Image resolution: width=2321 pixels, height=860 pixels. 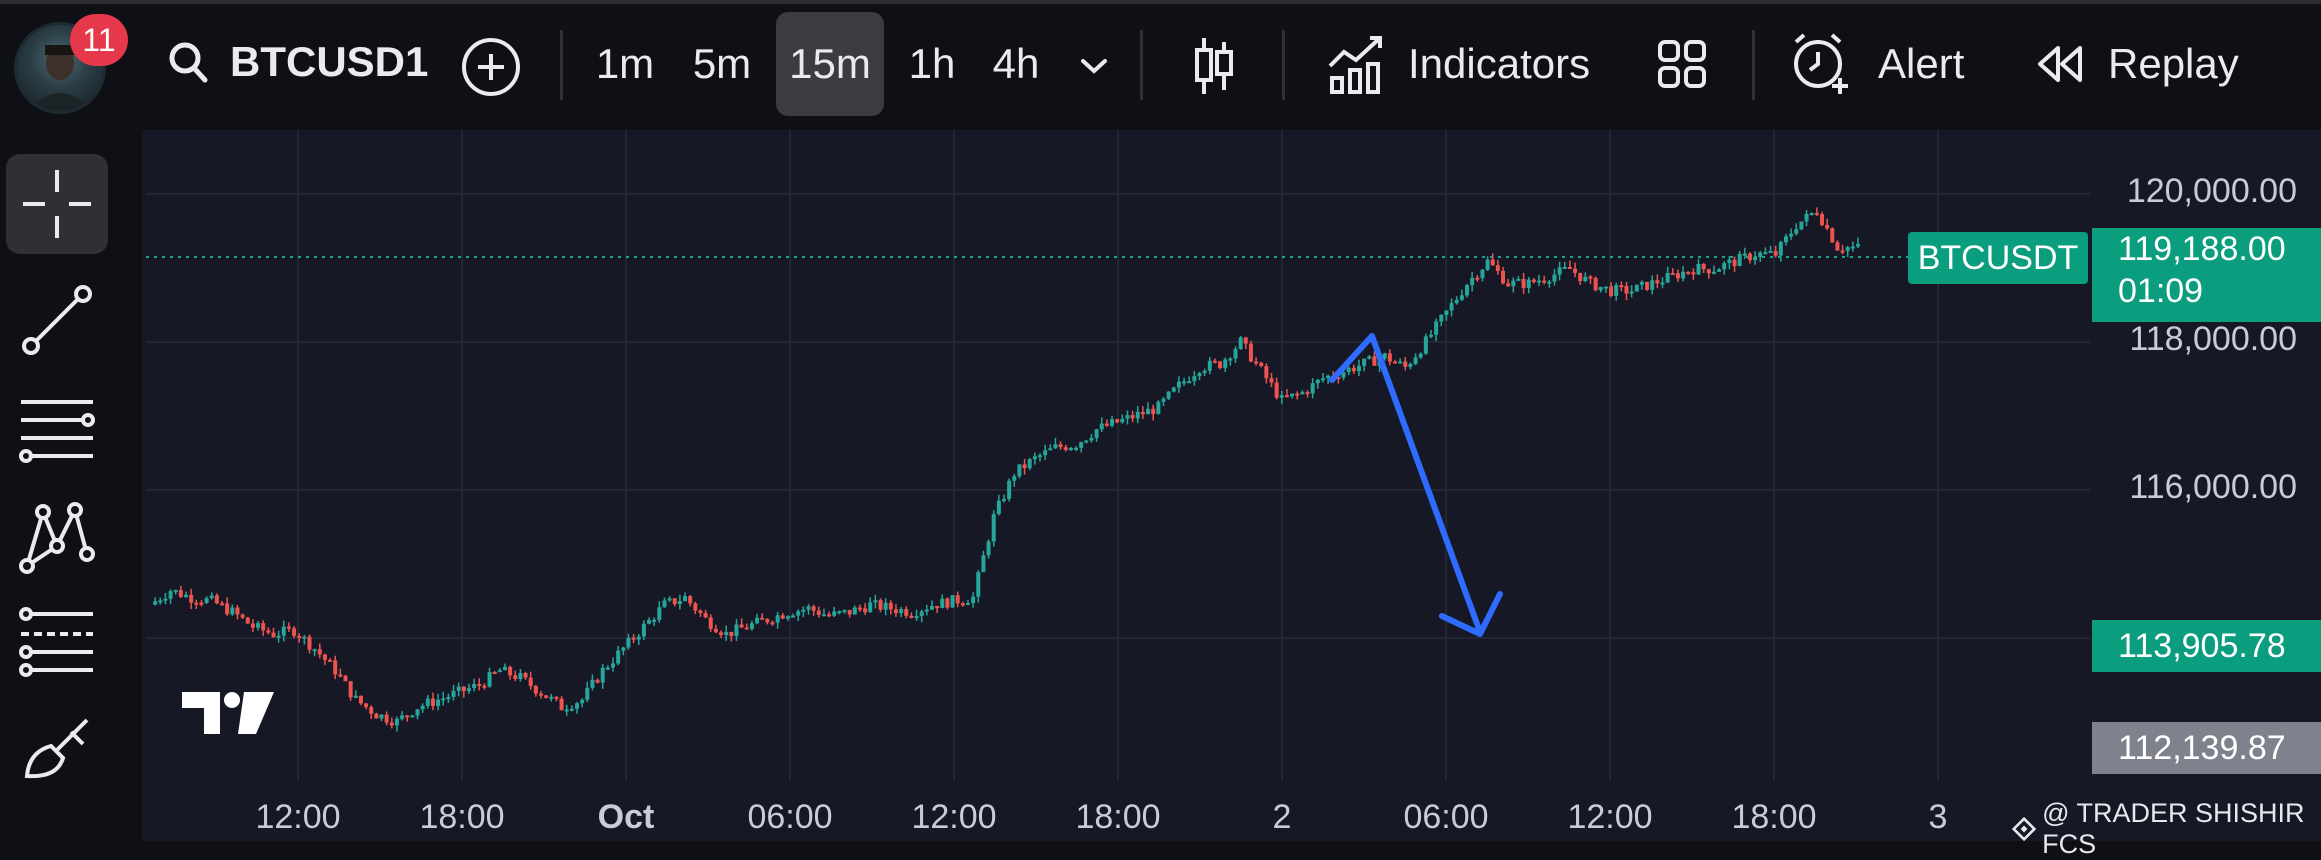 What do you see at coordinates (1416, 485) in the screenshot?
I see `blue-arrow-annotation` at bounding box center [1416, 485].